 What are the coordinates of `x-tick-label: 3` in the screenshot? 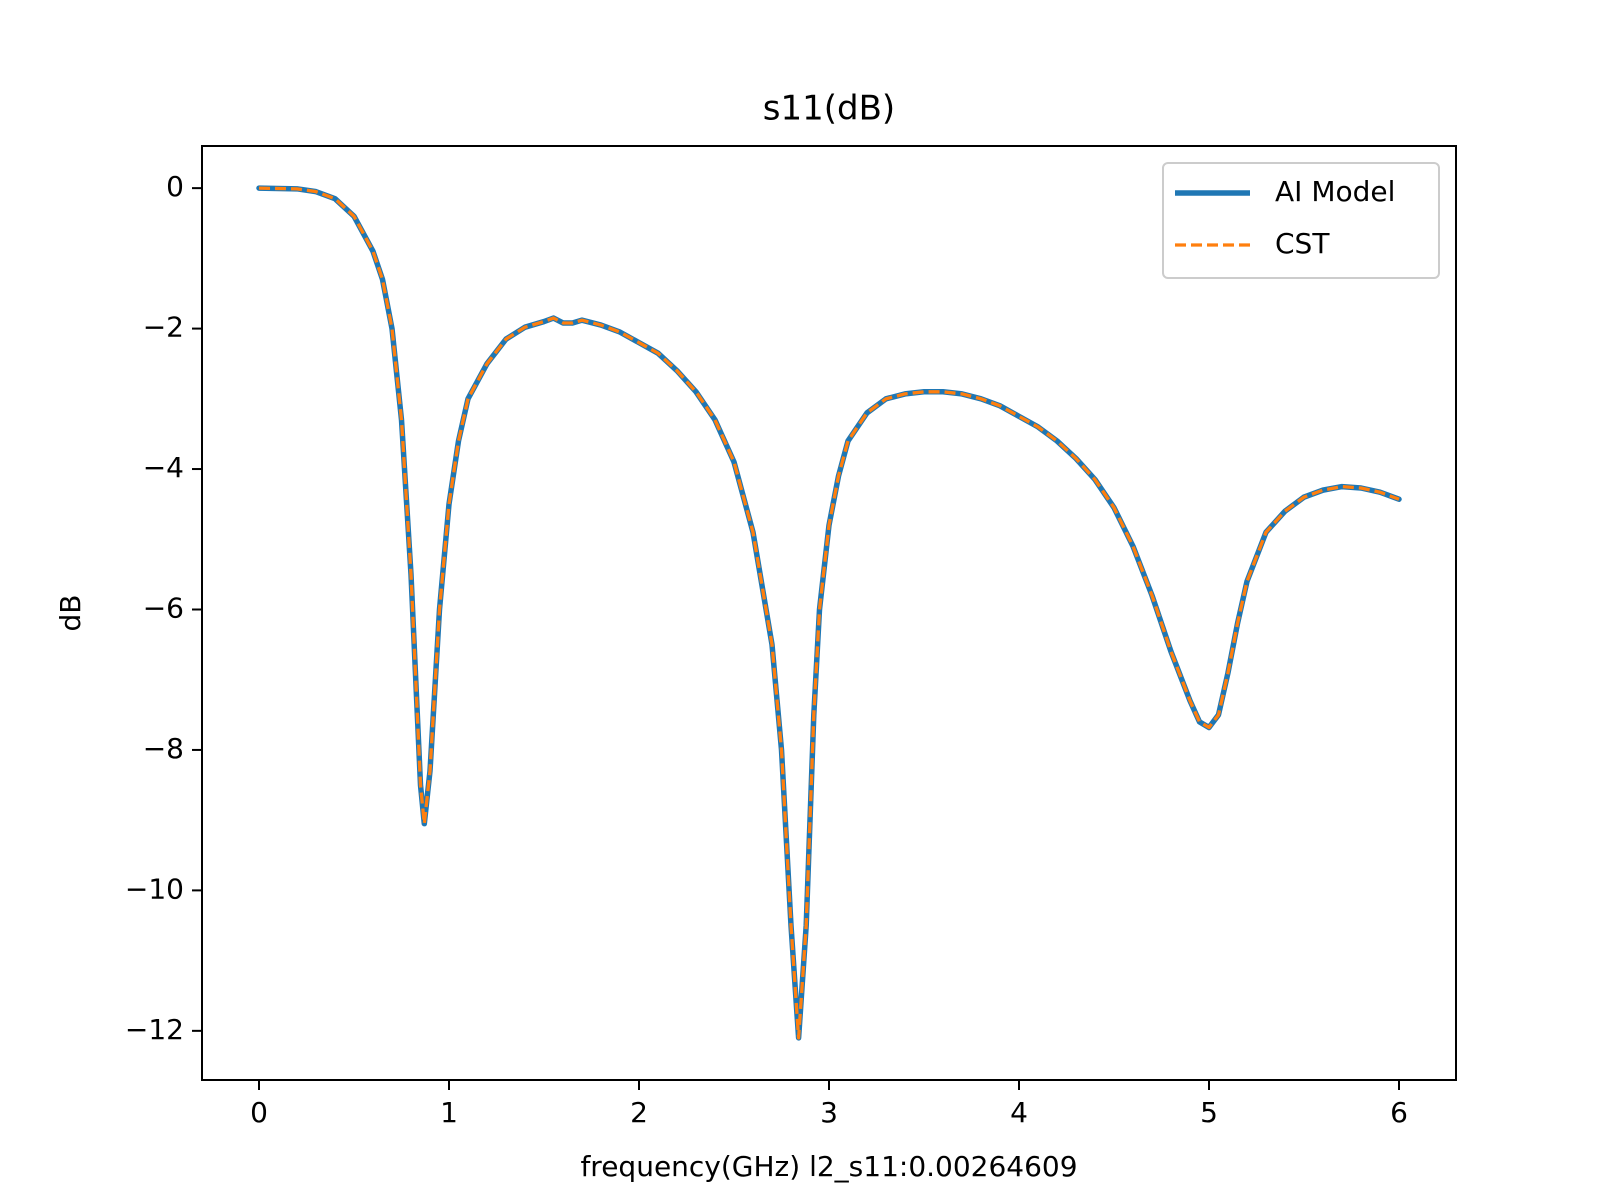 It's located at (829, 1112).